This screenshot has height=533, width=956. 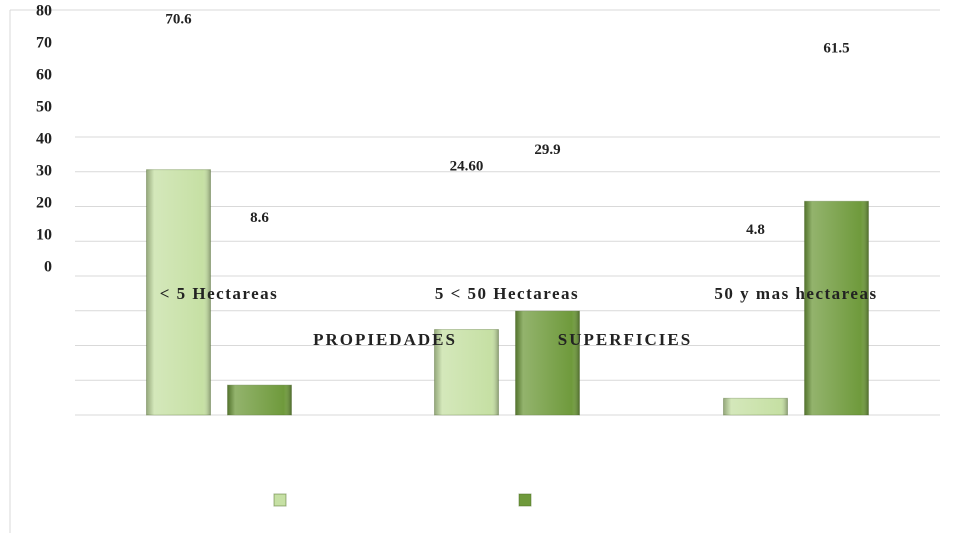 What do you see at coordinates (44, 43) in the screenshot?
I see `y-tick-label: 70` at bounding box center [44, 43].